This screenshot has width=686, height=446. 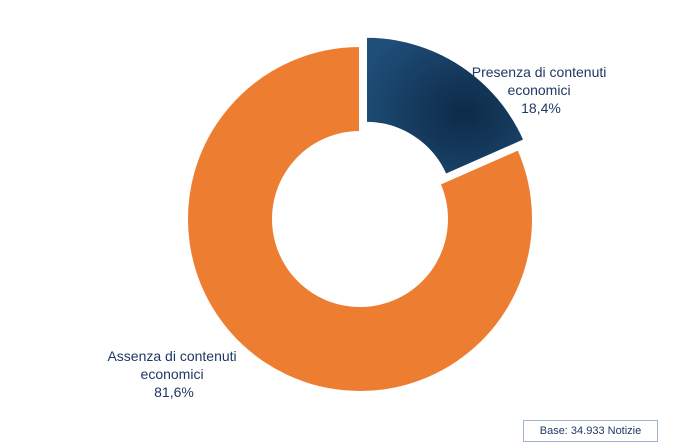 I want to click on slice-label-assenza-line1: Assenza di contenuti, so click(x=171, y=356).